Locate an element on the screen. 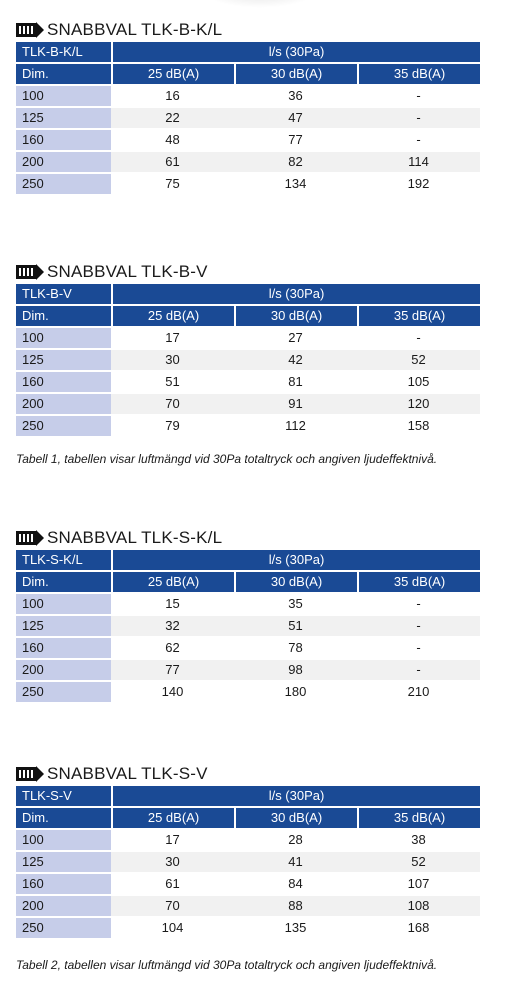 This screenshot has height=1000, width=511. flow-value-cell: 42 is located at coordinates (295, 361).